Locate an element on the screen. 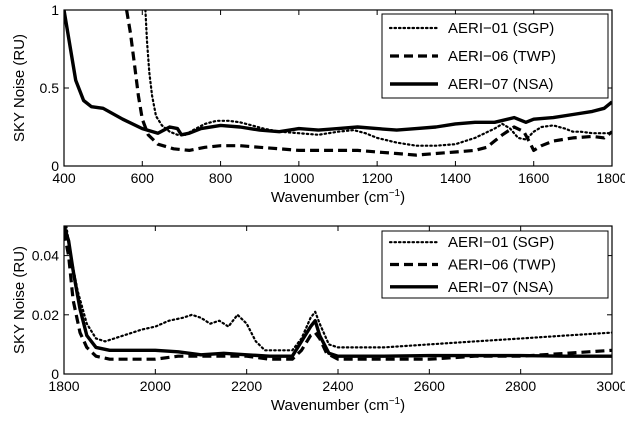  x-tick-label: 2600 is located at coordinates (429, 386).